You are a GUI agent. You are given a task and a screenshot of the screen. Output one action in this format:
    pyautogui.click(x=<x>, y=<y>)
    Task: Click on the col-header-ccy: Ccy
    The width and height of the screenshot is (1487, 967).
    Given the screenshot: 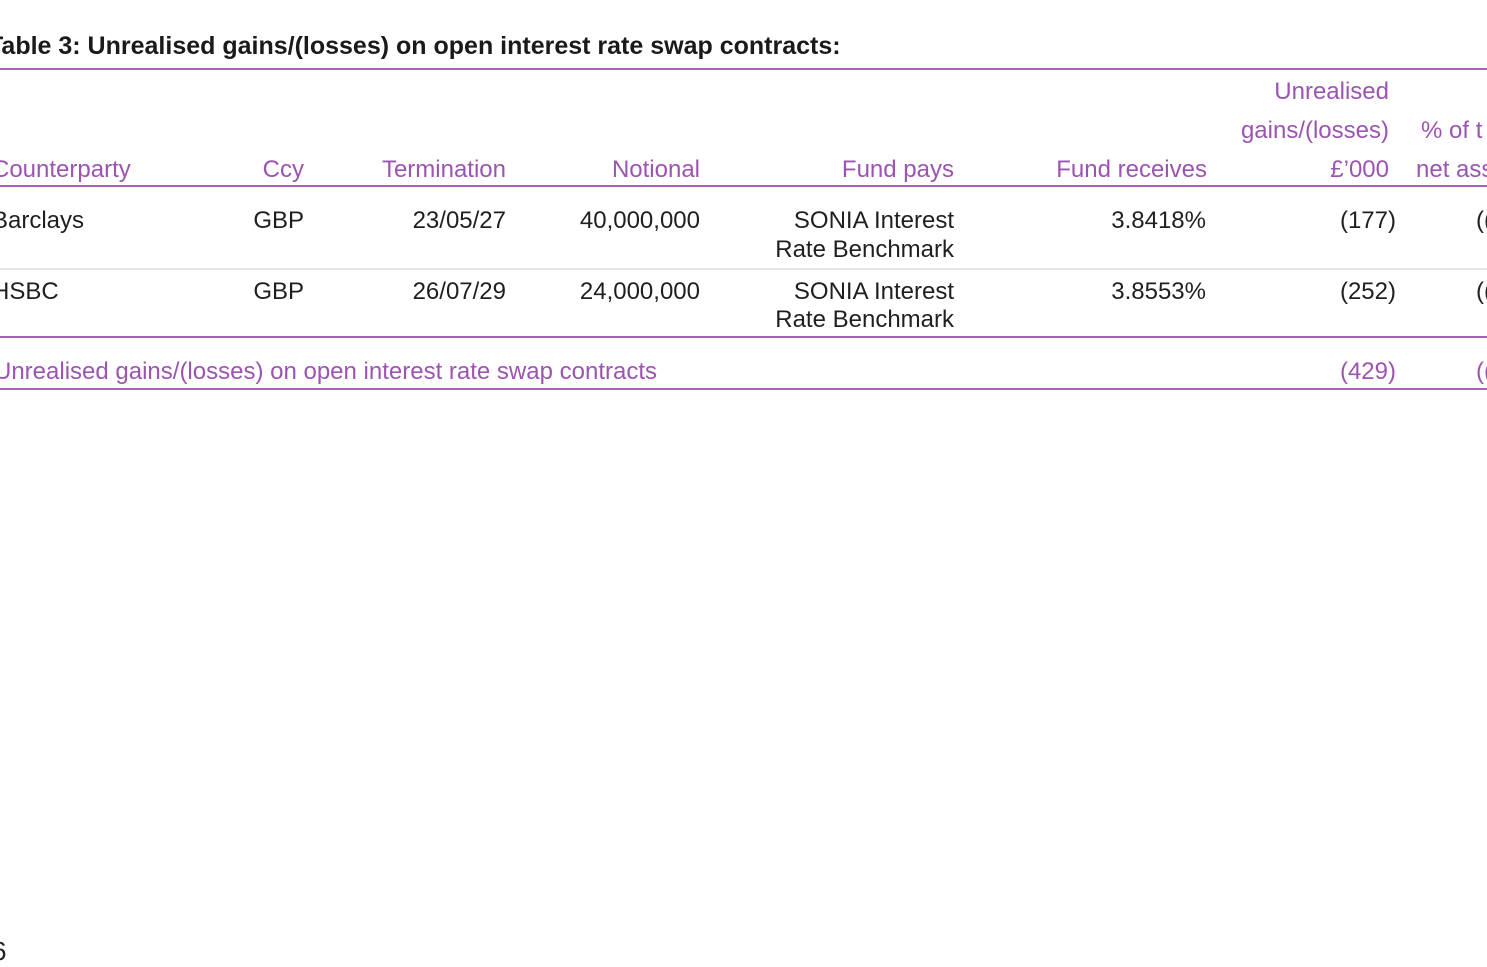 What is the action you would take?
    pyautogui.click(x=283, y=169)
    